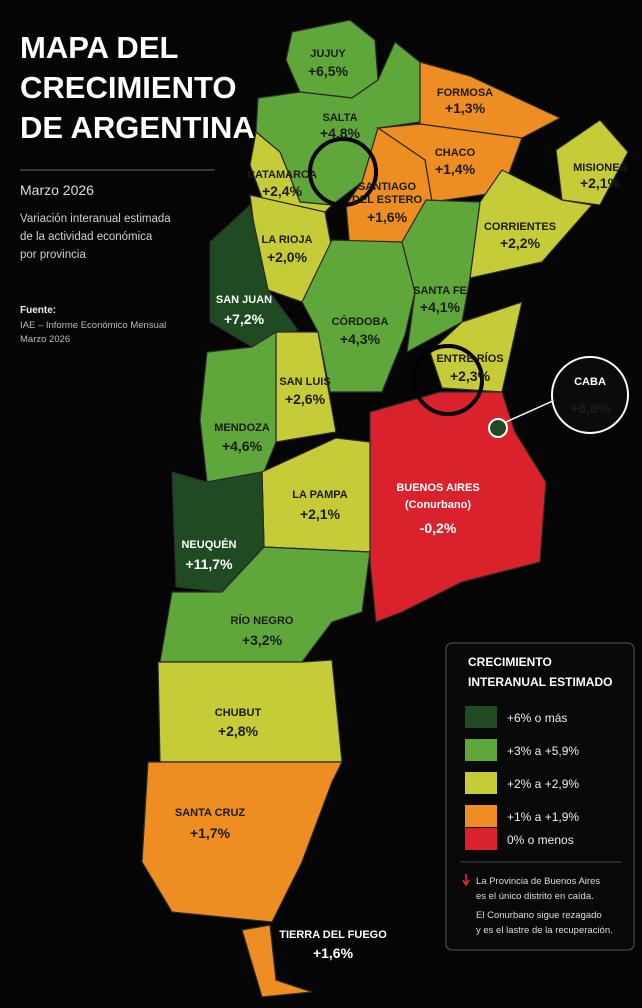 This screenshot has height=1008, width=642. I want to click on legend-title: CRECIMIENTO, so click(510, 662).